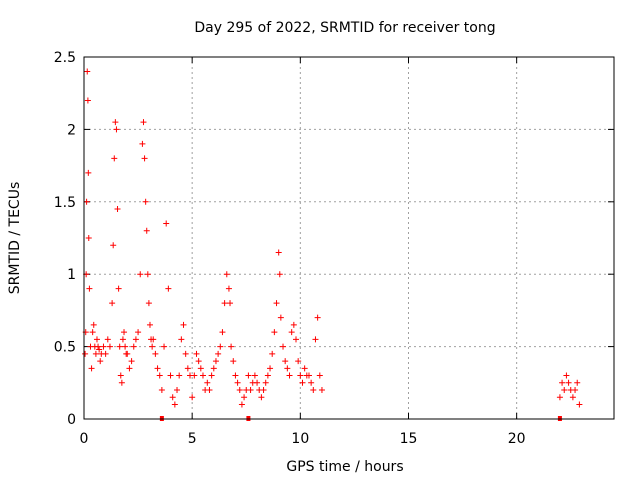 The width and height of the screenshot is (640, 480). I want to click on y-tick-label: 2.5, so click(65, 58).